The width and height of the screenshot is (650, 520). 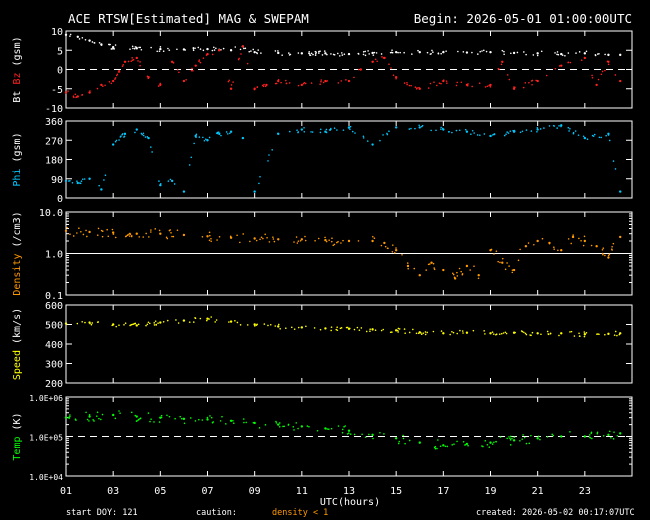 What do you see at coordinates (54, 122) in the screenshot?
I see `y-tick-label: 360` at bounding box center [54, 122].